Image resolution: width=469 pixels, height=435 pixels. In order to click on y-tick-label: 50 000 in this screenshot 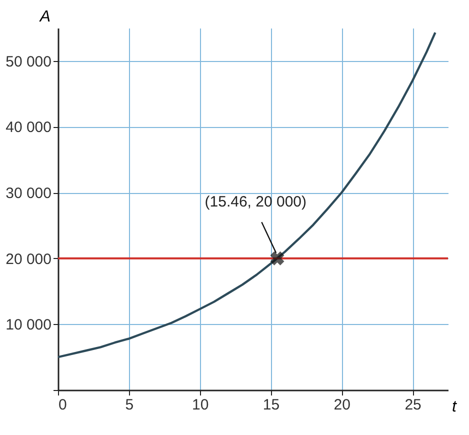, I will do `click(29, 61)`.